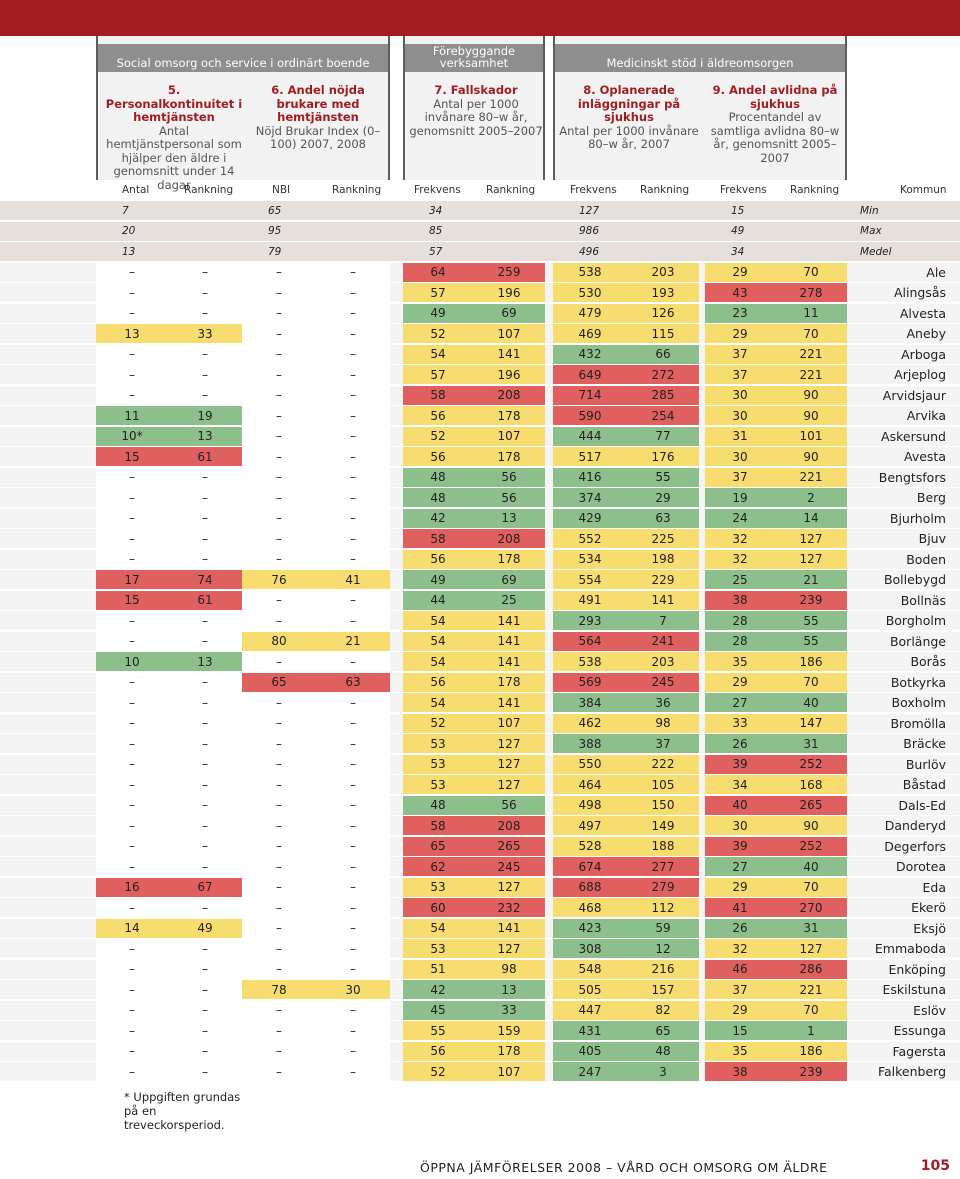 The width and height of the screenshot is (960, 1179). Describe the element at coordinates (811, 743) in the screenshot. I see `table-cell: 31` at that location.